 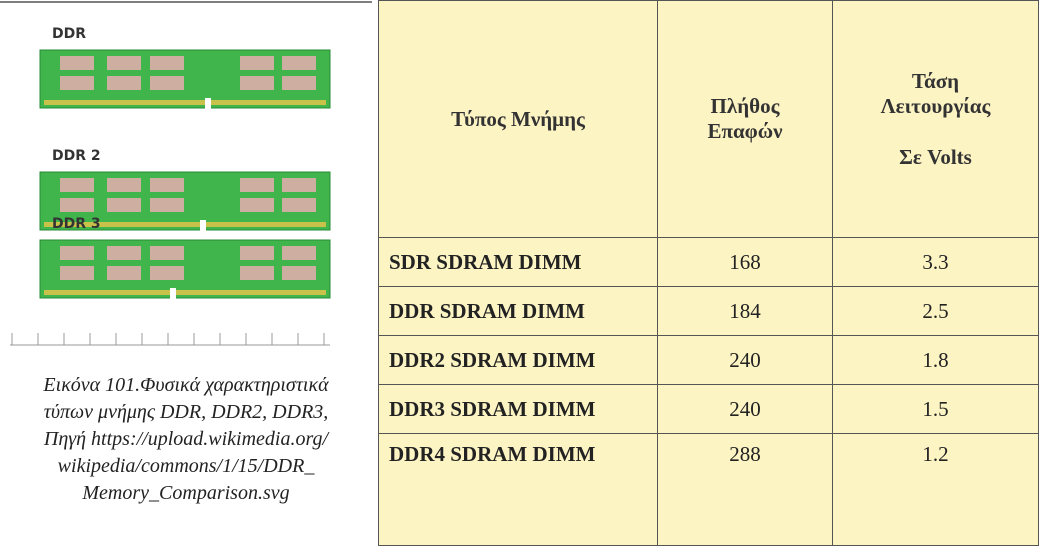 I want to click on header-text: Τύπος Μνήμης, so click(x=518, y=118).